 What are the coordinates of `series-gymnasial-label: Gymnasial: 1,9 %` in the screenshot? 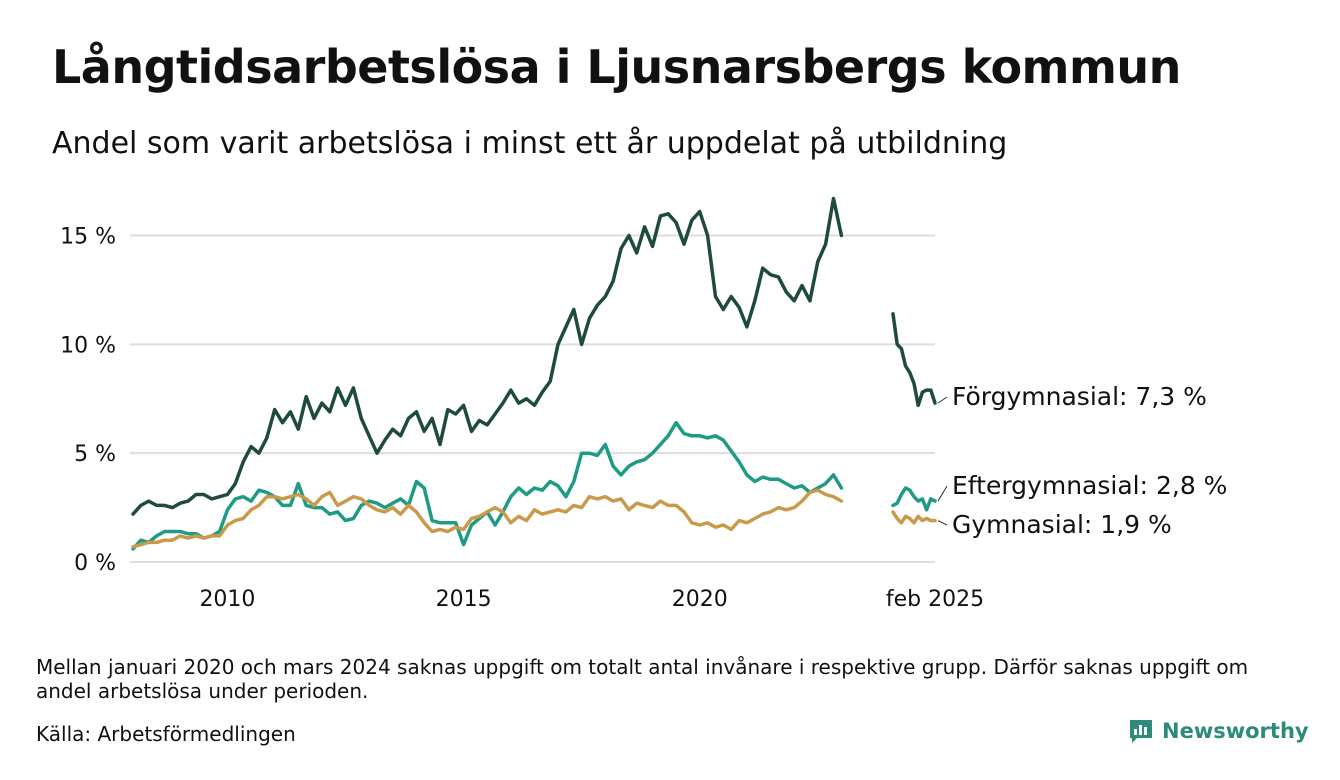 It's located at (1062, 524).